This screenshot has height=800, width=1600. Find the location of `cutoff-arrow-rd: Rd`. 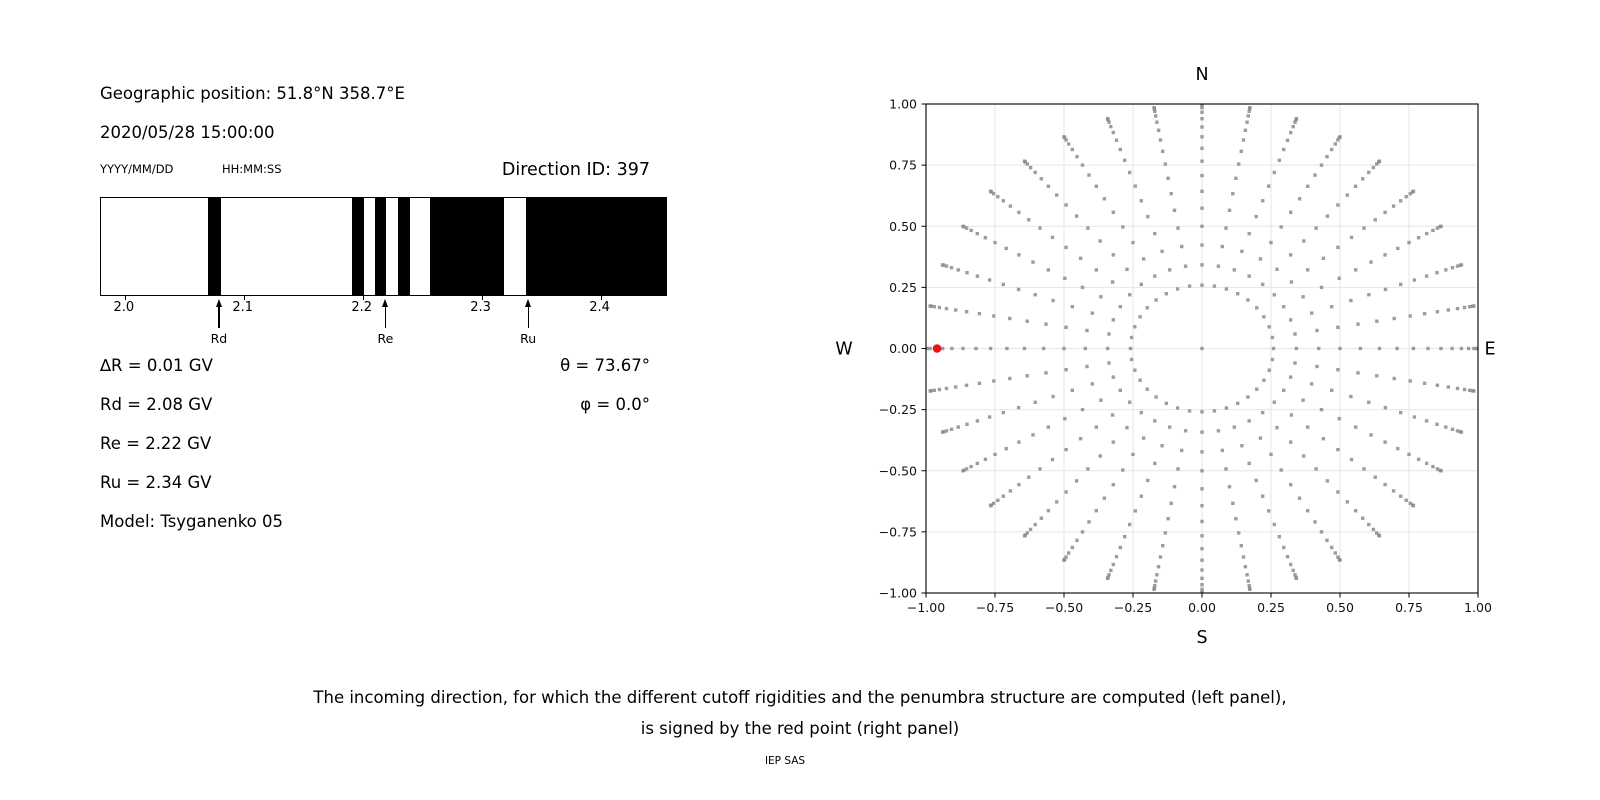

cutoff-arrow-rd: Rd is located at coordinates (219, 322).